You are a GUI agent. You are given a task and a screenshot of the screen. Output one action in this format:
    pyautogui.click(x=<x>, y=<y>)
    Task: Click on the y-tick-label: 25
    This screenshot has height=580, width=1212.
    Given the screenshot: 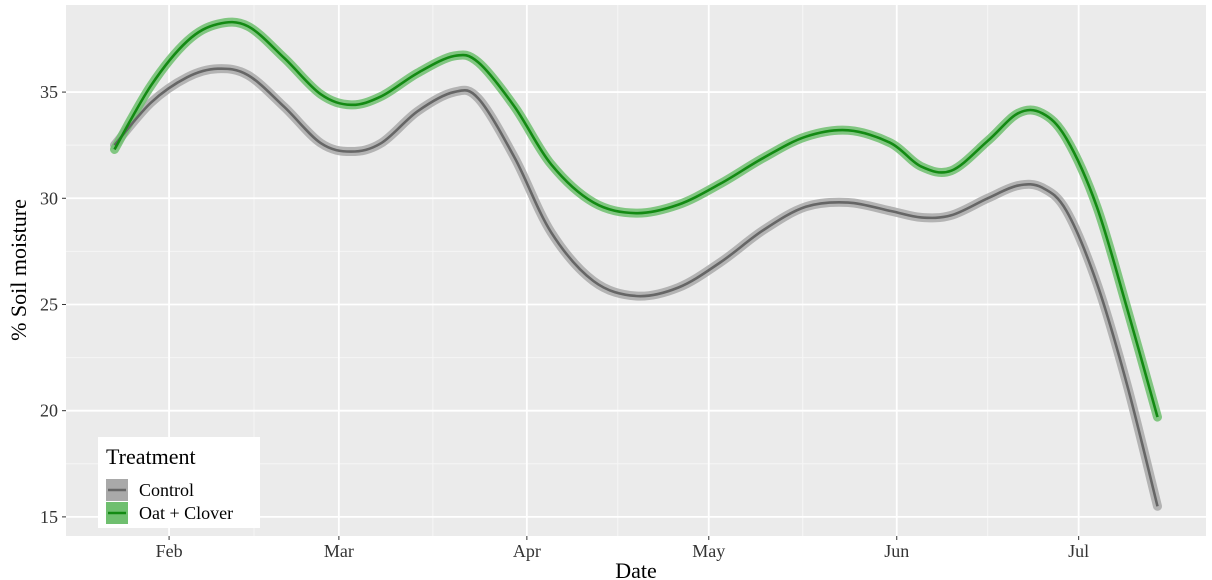 What is the action you would take?
    pyautogui.click(x=49, y=304)
    